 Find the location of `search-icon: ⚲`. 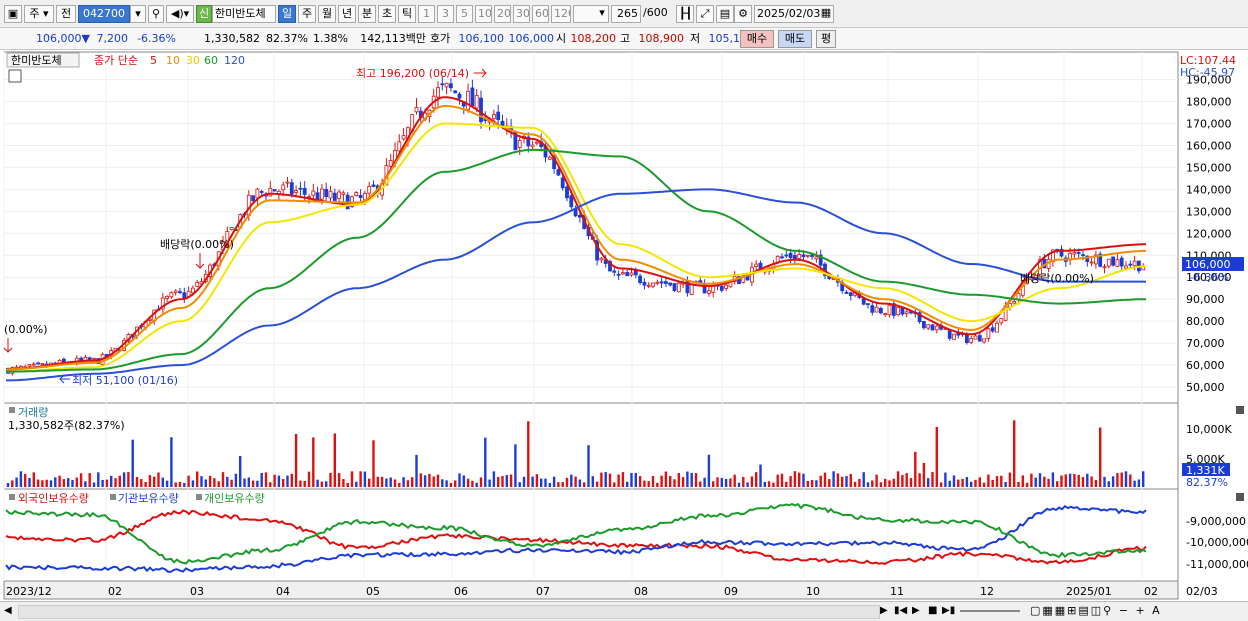

search-icon: ⚲ is located at coordinates (156, 14).